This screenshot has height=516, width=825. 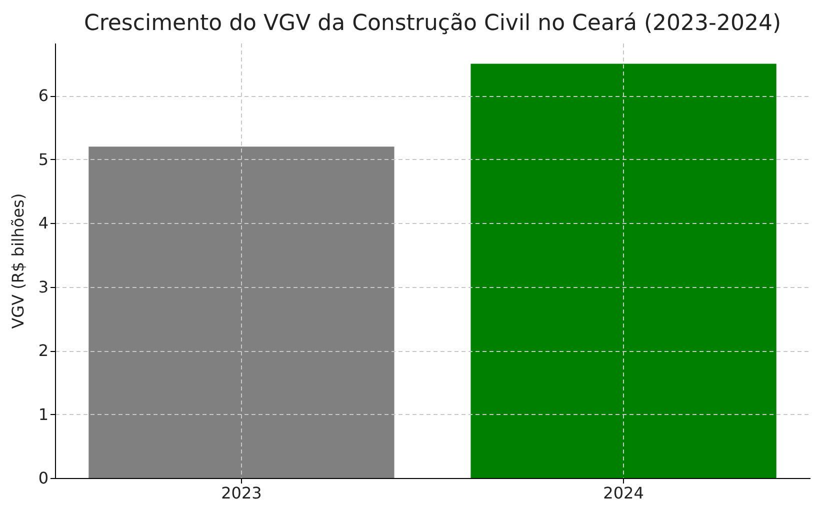 I want to click on chart-title: Crescimento do VGV da Construção Civil no Ceará (2023-2024), so click(x=433, y=23).